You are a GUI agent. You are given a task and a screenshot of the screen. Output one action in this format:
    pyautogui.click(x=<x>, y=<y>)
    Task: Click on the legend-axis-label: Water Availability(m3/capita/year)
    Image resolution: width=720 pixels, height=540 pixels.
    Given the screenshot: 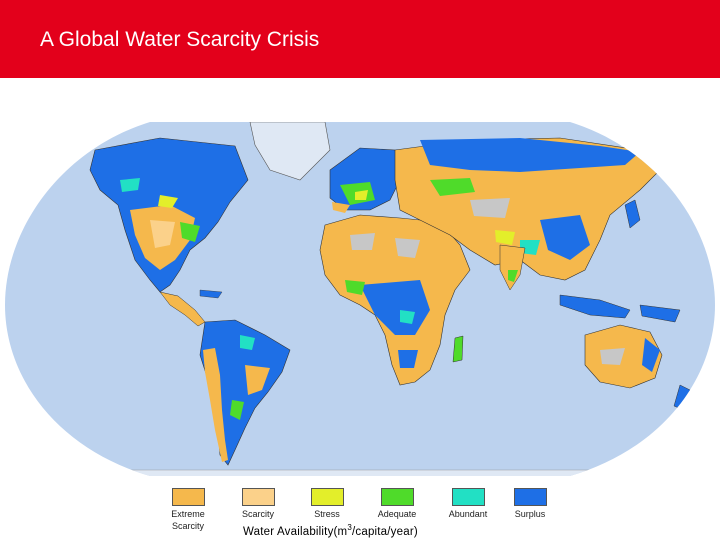 What is the action you would take?
    pyautogui.click(x=330, y=530)
    